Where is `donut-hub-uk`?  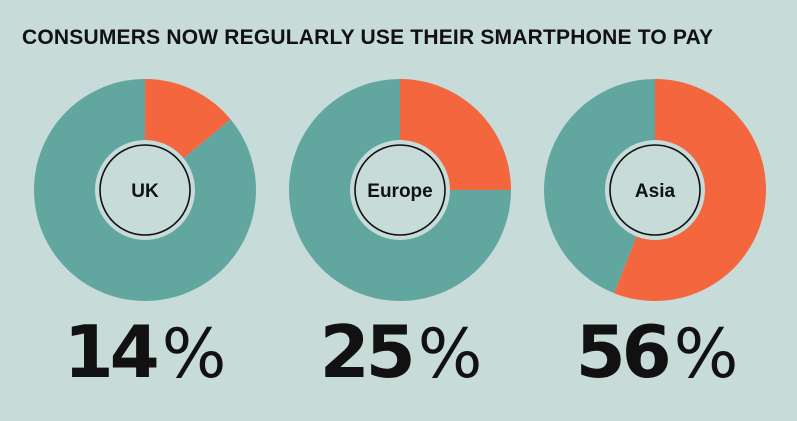
donut-hub-uk is located at coordinates (145, 190).